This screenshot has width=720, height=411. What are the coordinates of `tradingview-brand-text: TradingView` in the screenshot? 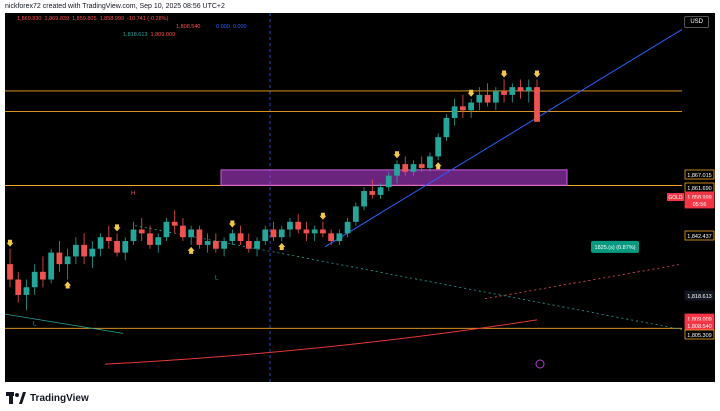 It's located at (59, 398).